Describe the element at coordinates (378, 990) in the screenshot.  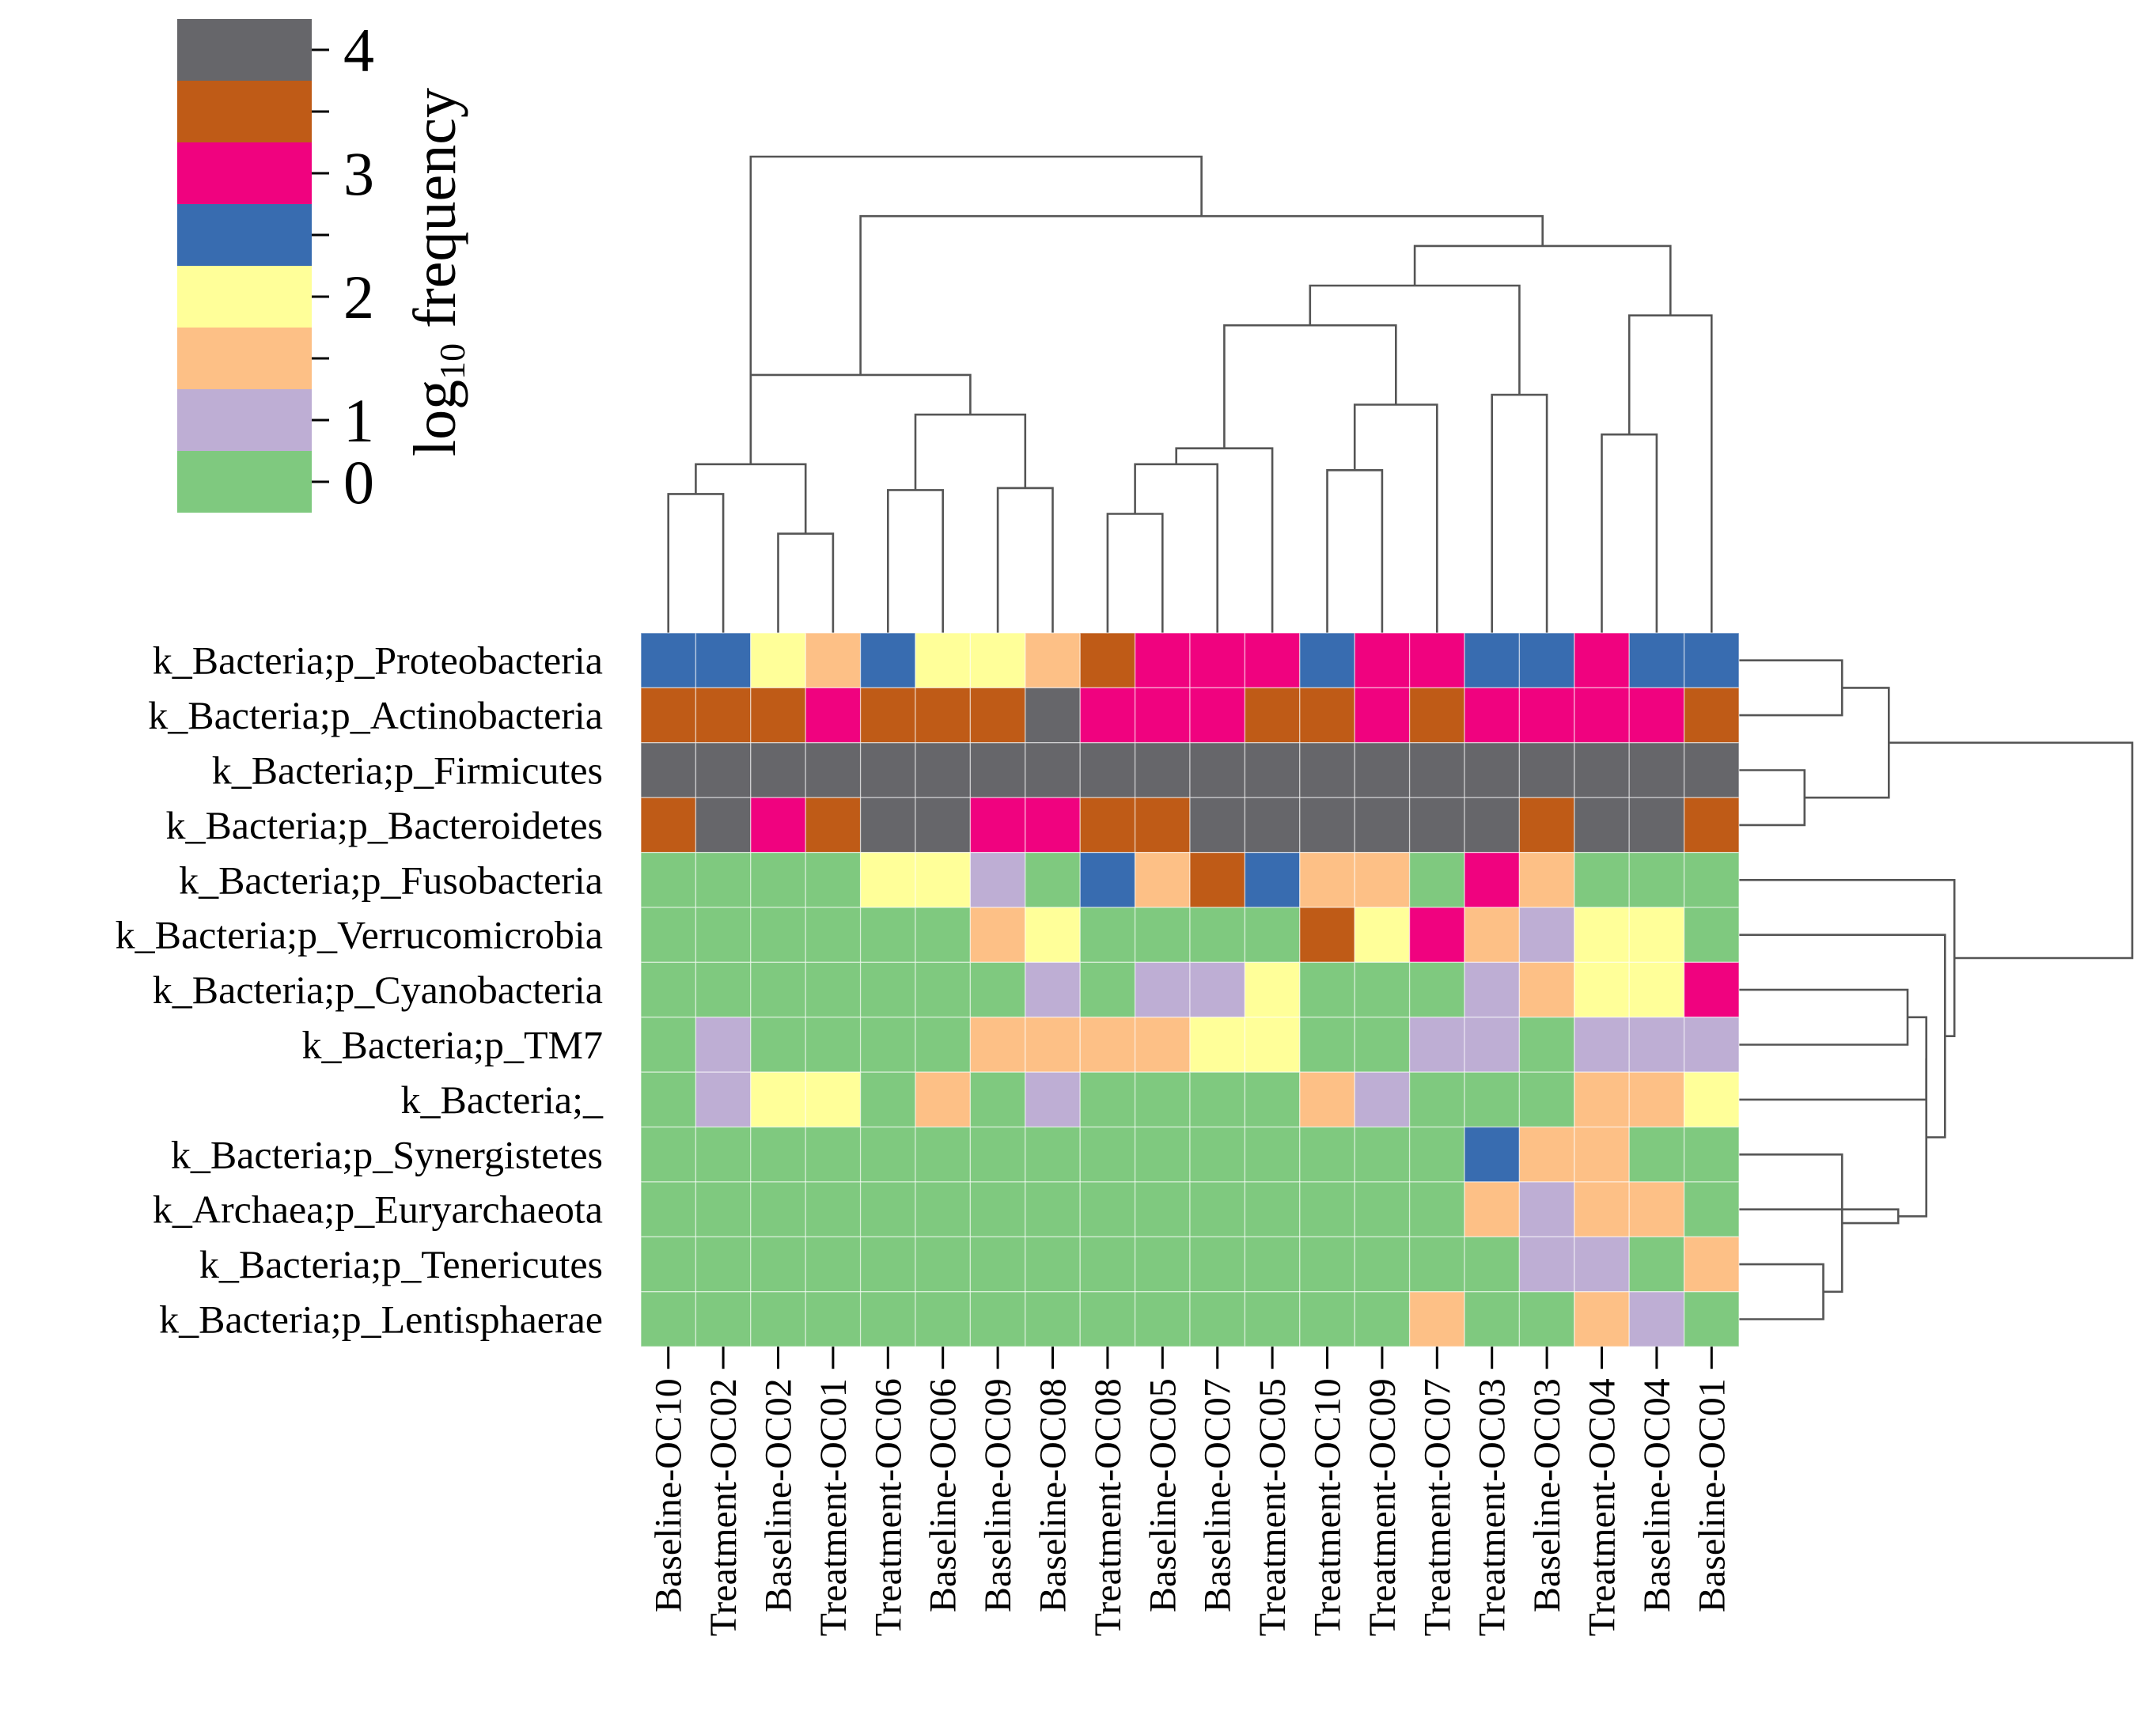
I see `row-label: k_Bacteria;p_Cyanobacteria` at that location.